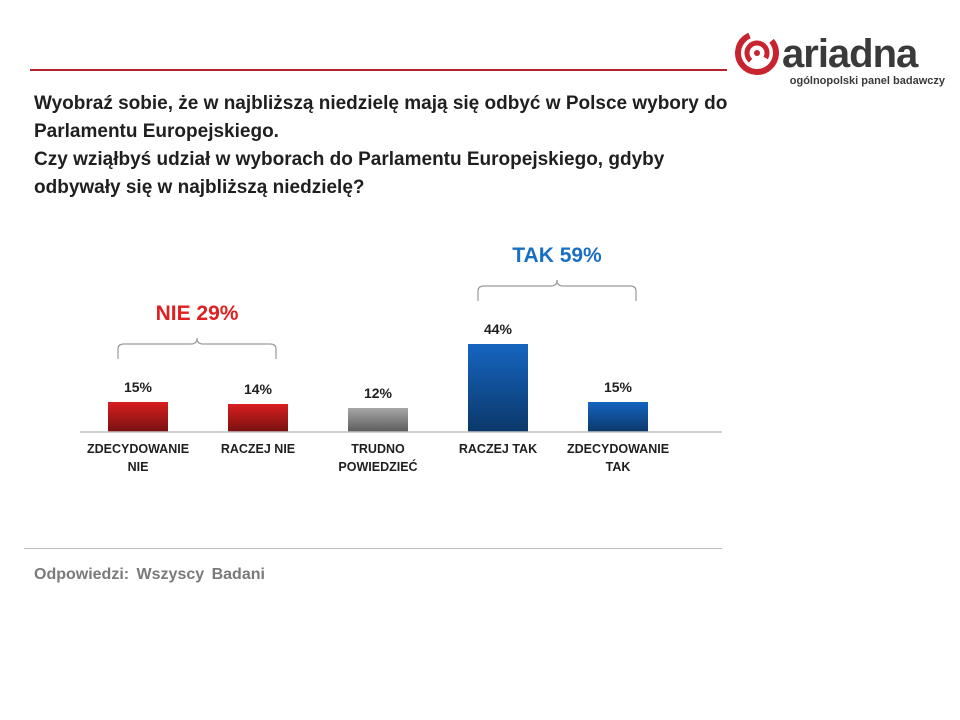 The width and height of the screenshot is (960, 720). I want to click on bar-value-label: 44%, so click(498, 329).